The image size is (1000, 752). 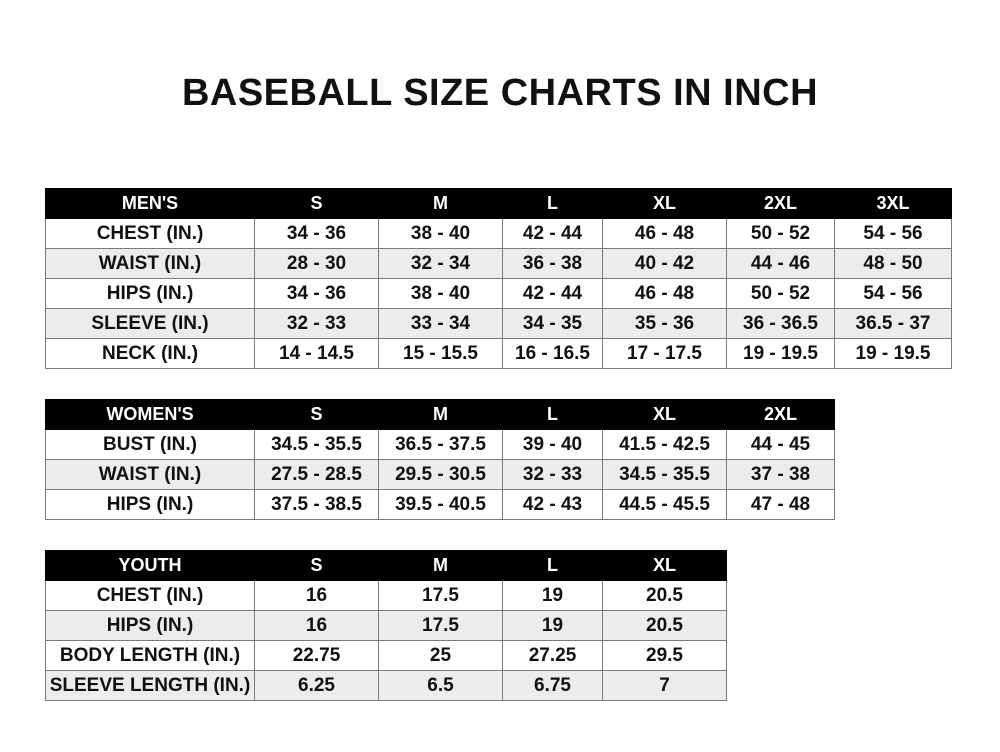 I want to click on header-row: WOMEN'S S M L XL 2XL, so click(x=440, y=414).